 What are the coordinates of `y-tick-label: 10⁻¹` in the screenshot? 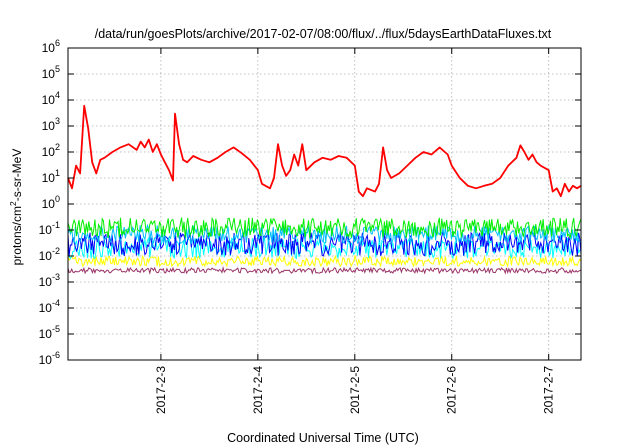 It's located at (49, 228).